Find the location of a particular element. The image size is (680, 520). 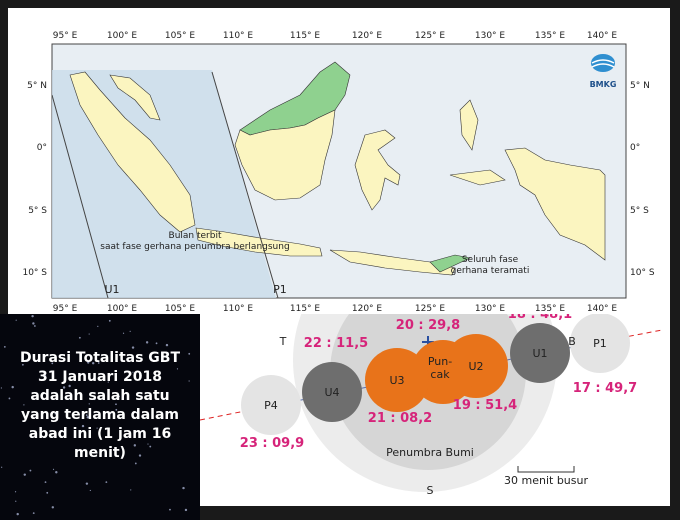

label: U1 is located at coordinates (539, 353).